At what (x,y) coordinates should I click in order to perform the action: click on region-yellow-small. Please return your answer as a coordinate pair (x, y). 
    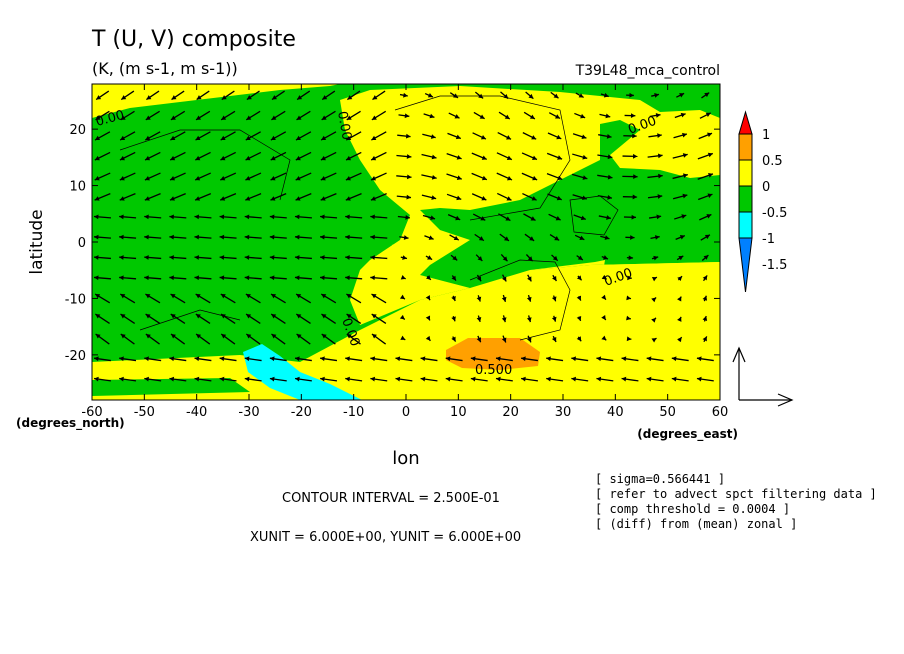
    Looking at the image, I should click on (410, 249).